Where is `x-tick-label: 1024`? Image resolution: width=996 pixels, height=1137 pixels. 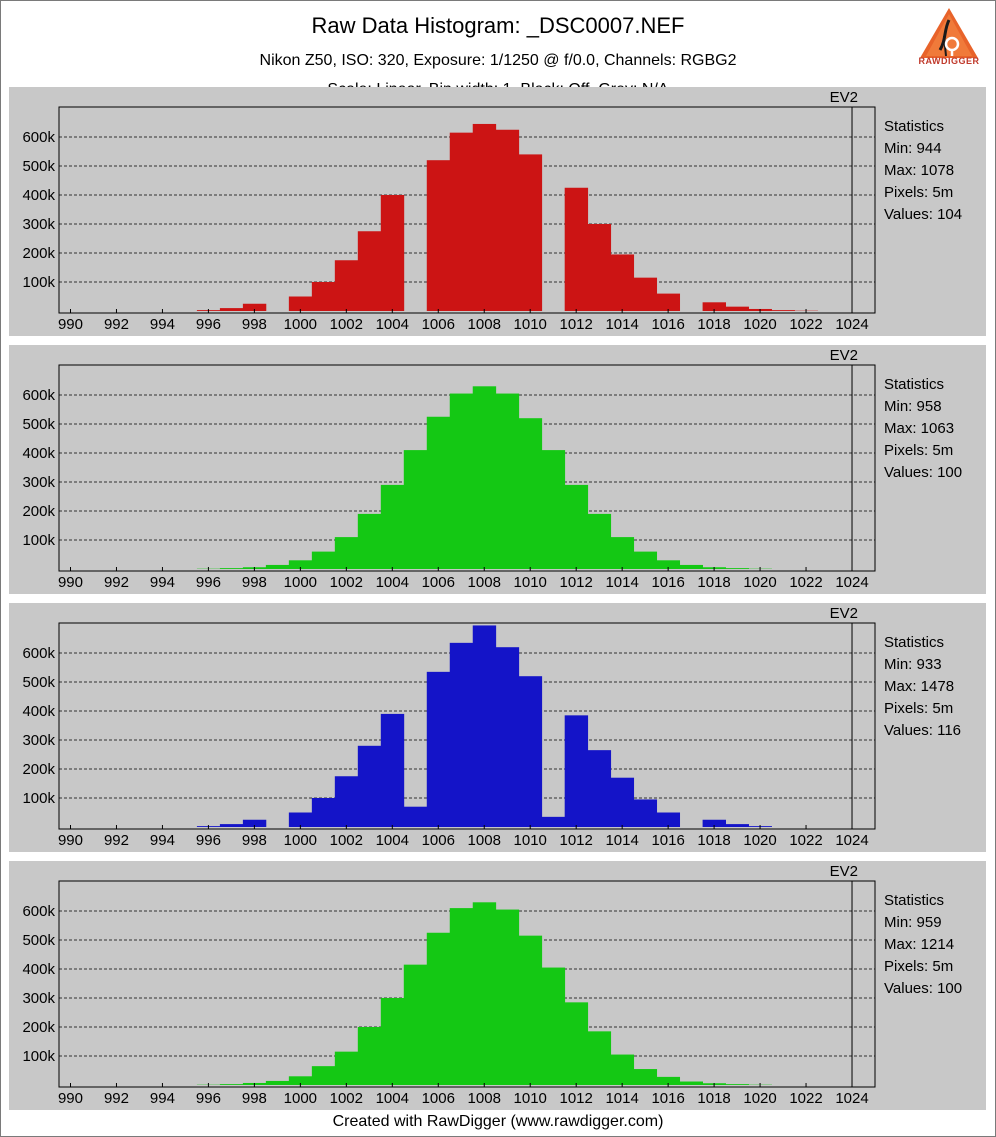 x-tick-label: 1024 is located at coordinates (851, 840).